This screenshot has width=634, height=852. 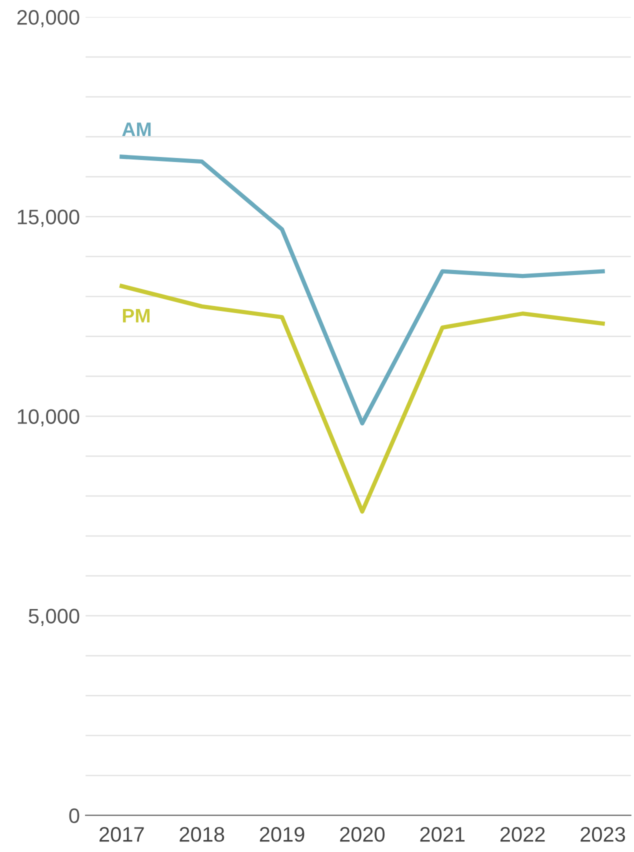 What do you see at coordinates (202, 834) in the screenshot?
I see `x-tick-label: 2018` at bounding box center [202, 834].